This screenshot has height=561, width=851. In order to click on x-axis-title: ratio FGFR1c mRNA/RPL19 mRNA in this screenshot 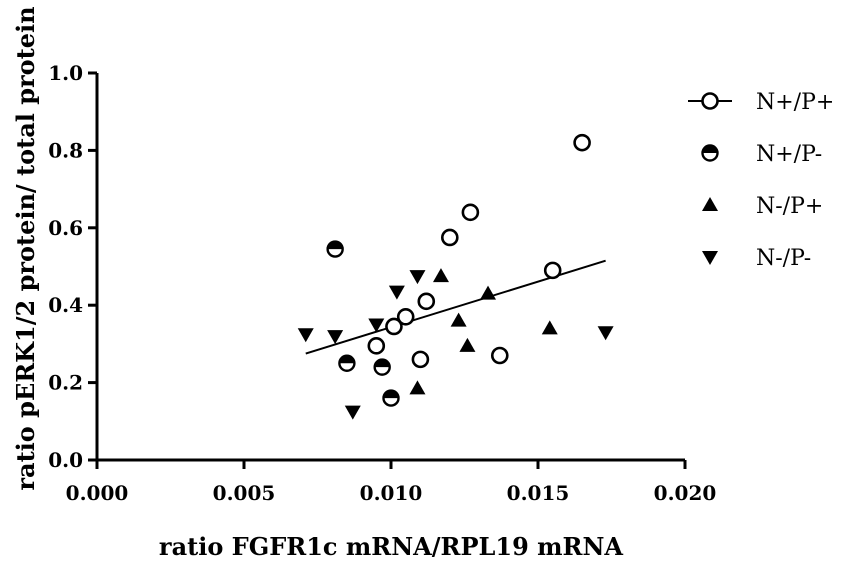, I will do `click(391, 546)`.